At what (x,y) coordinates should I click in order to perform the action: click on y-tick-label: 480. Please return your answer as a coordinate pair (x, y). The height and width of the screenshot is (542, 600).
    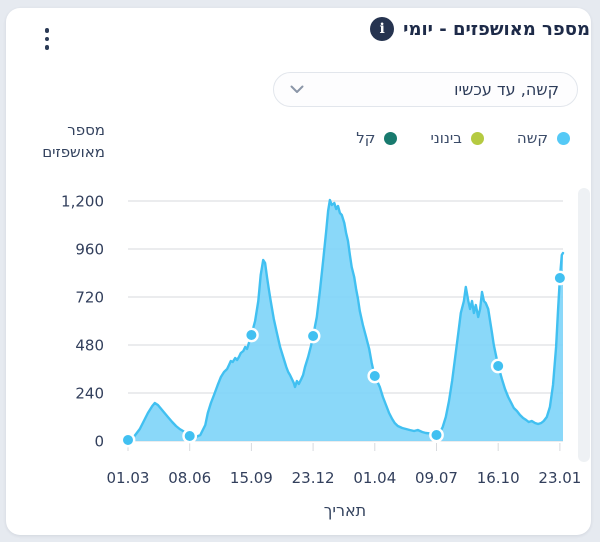
    Looking at the image, I should click on (89, 346).